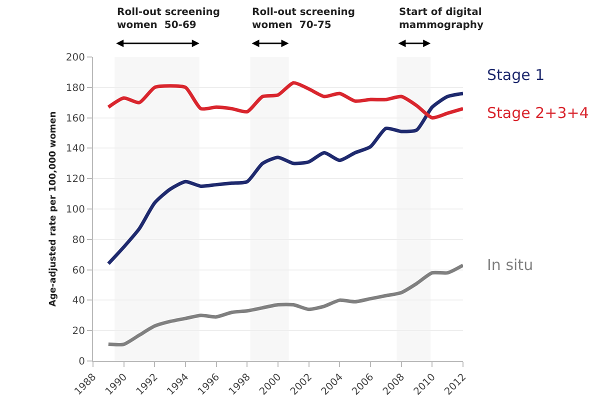 This screenshot has height=410, width=615. Describe the element at coordinates (510, 265) in the screenshot. I see `series-label: In situ` at that location.